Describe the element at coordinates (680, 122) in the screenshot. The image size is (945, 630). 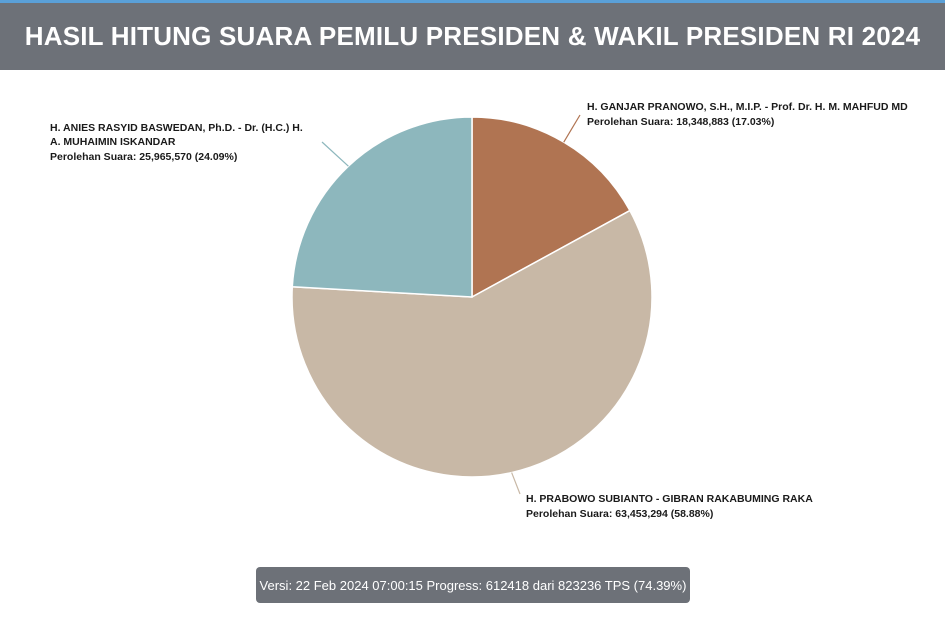
I see `slice-label-votes-1: Perolehan Suara: 18,348,883 (17.03%)` at that location.